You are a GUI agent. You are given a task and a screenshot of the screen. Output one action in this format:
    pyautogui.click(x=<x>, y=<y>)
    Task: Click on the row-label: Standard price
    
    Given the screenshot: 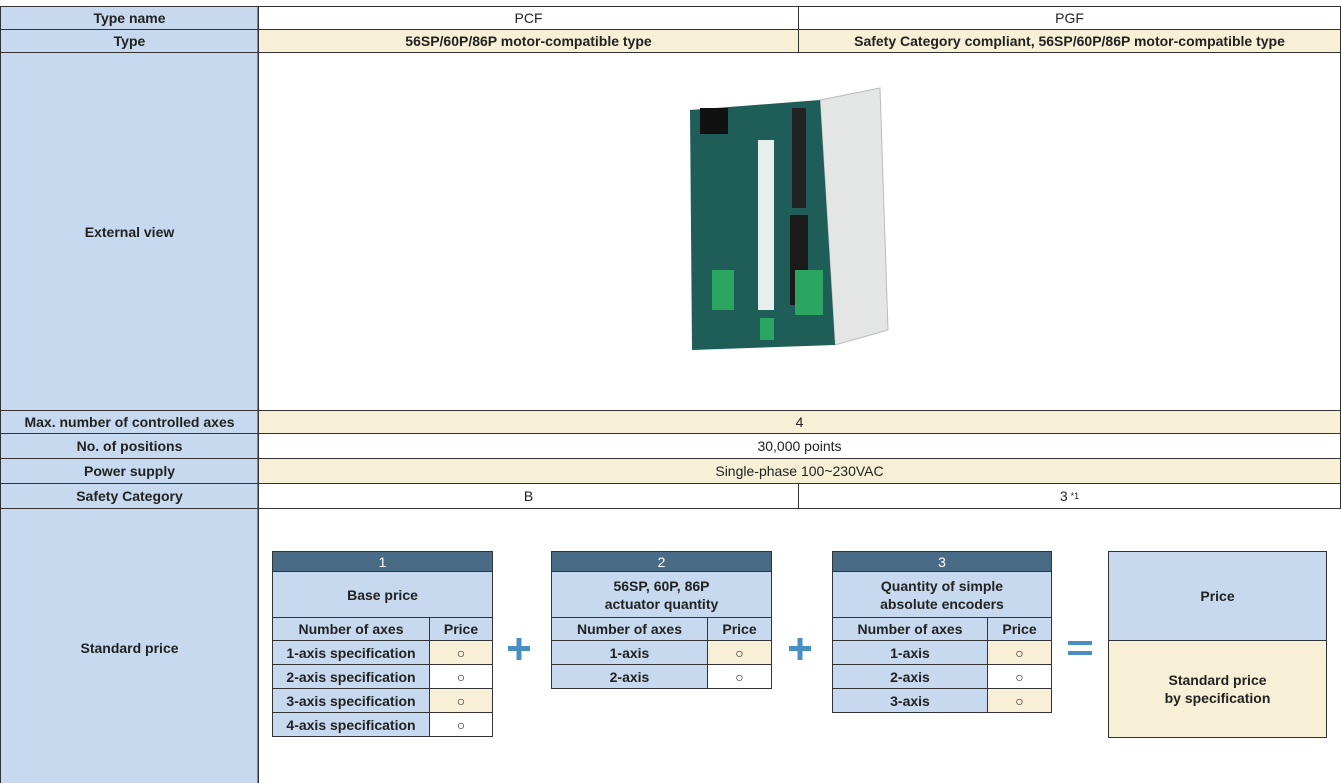 What is the action you would take?
    pyautogui.click(x=129, y=645)
    